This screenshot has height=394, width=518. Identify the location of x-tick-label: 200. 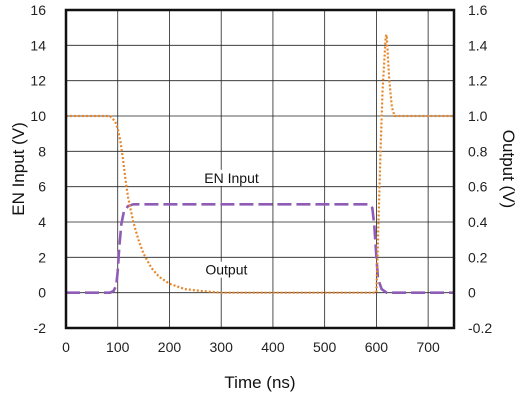
(170, 347).